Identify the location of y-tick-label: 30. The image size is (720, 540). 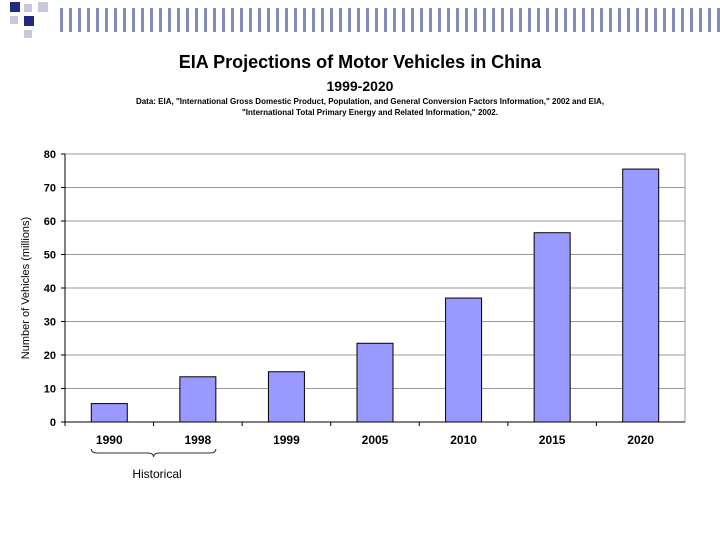
(50, 323).